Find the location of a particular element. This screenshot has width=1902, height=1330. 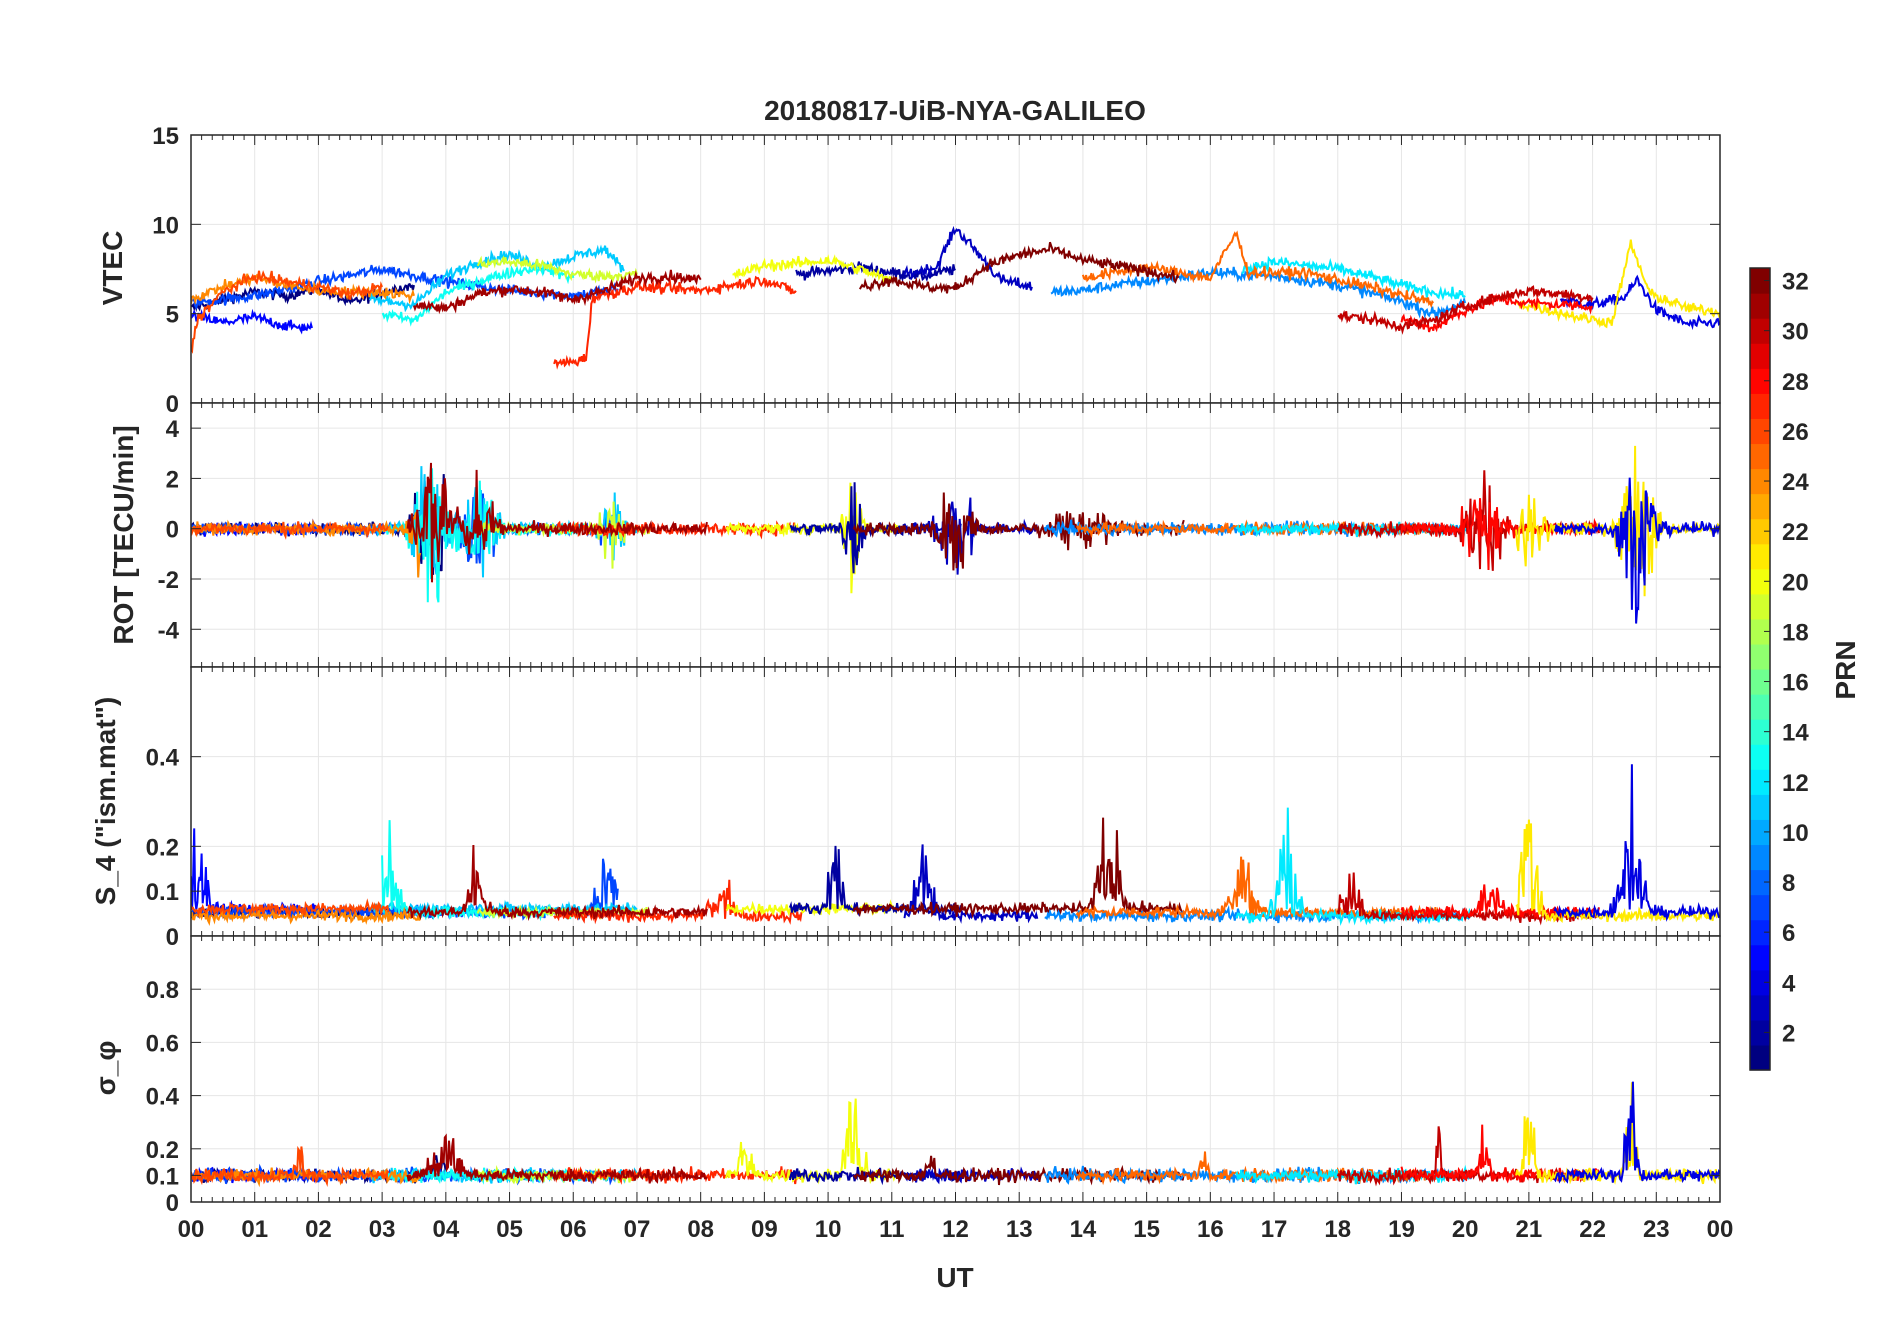

x-tick-label: 18 is located at coordinates (1337, 1229).